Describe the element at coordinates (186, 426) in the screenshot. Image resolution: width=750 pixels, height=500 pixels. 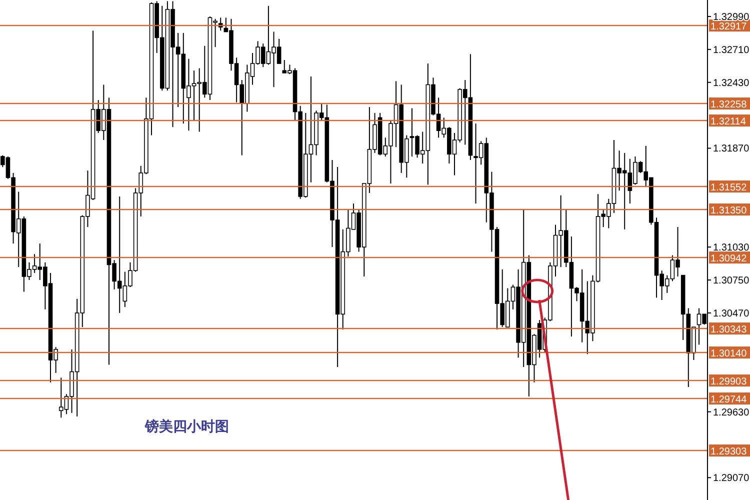
I see `annotation: 镑美四小时图` at that location.